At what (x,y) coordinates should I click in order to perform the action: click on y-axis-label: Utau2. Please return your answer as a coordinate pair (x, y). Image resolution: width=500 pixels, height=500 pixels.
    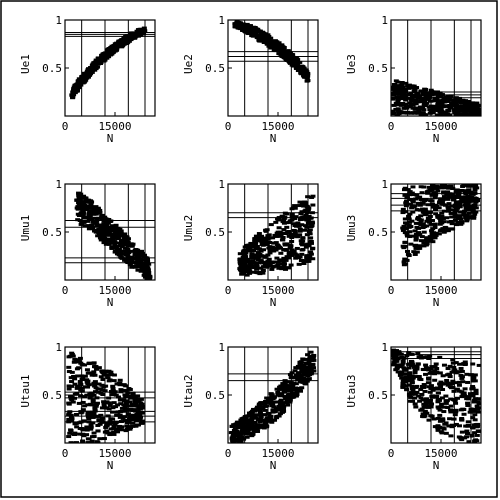
    Looking at the image, I should click on (188, 390).